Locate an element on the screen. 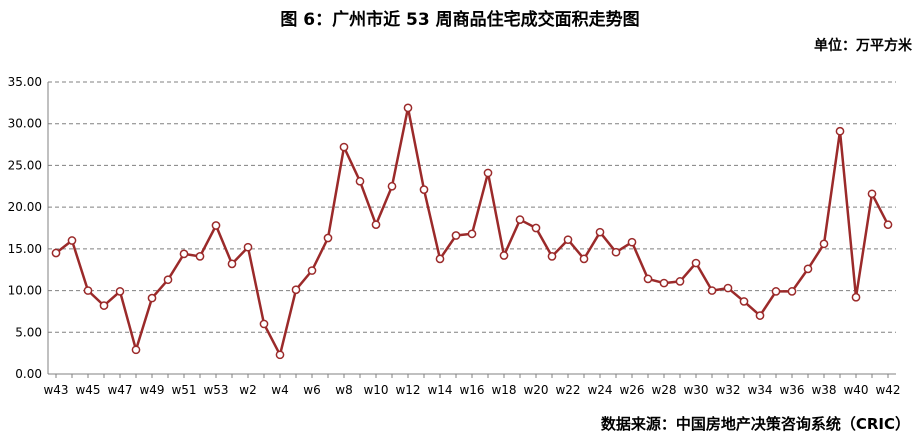 Image resolution: width=920 pixels, height=441 pixels. x-tick-label: w14 is located at coordinates (439, 390).